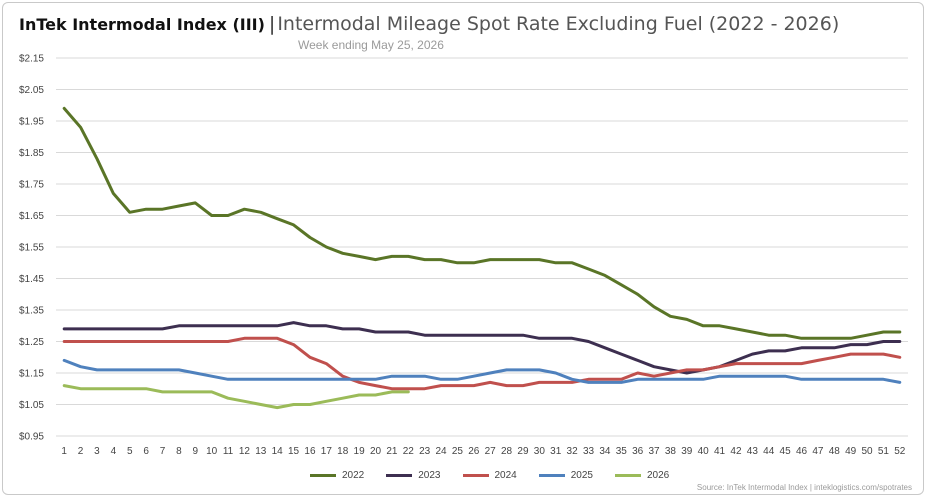 The width and height of the screenshot is (928, 499). I want to click on x-tick-label: 24, so click(441, 451).